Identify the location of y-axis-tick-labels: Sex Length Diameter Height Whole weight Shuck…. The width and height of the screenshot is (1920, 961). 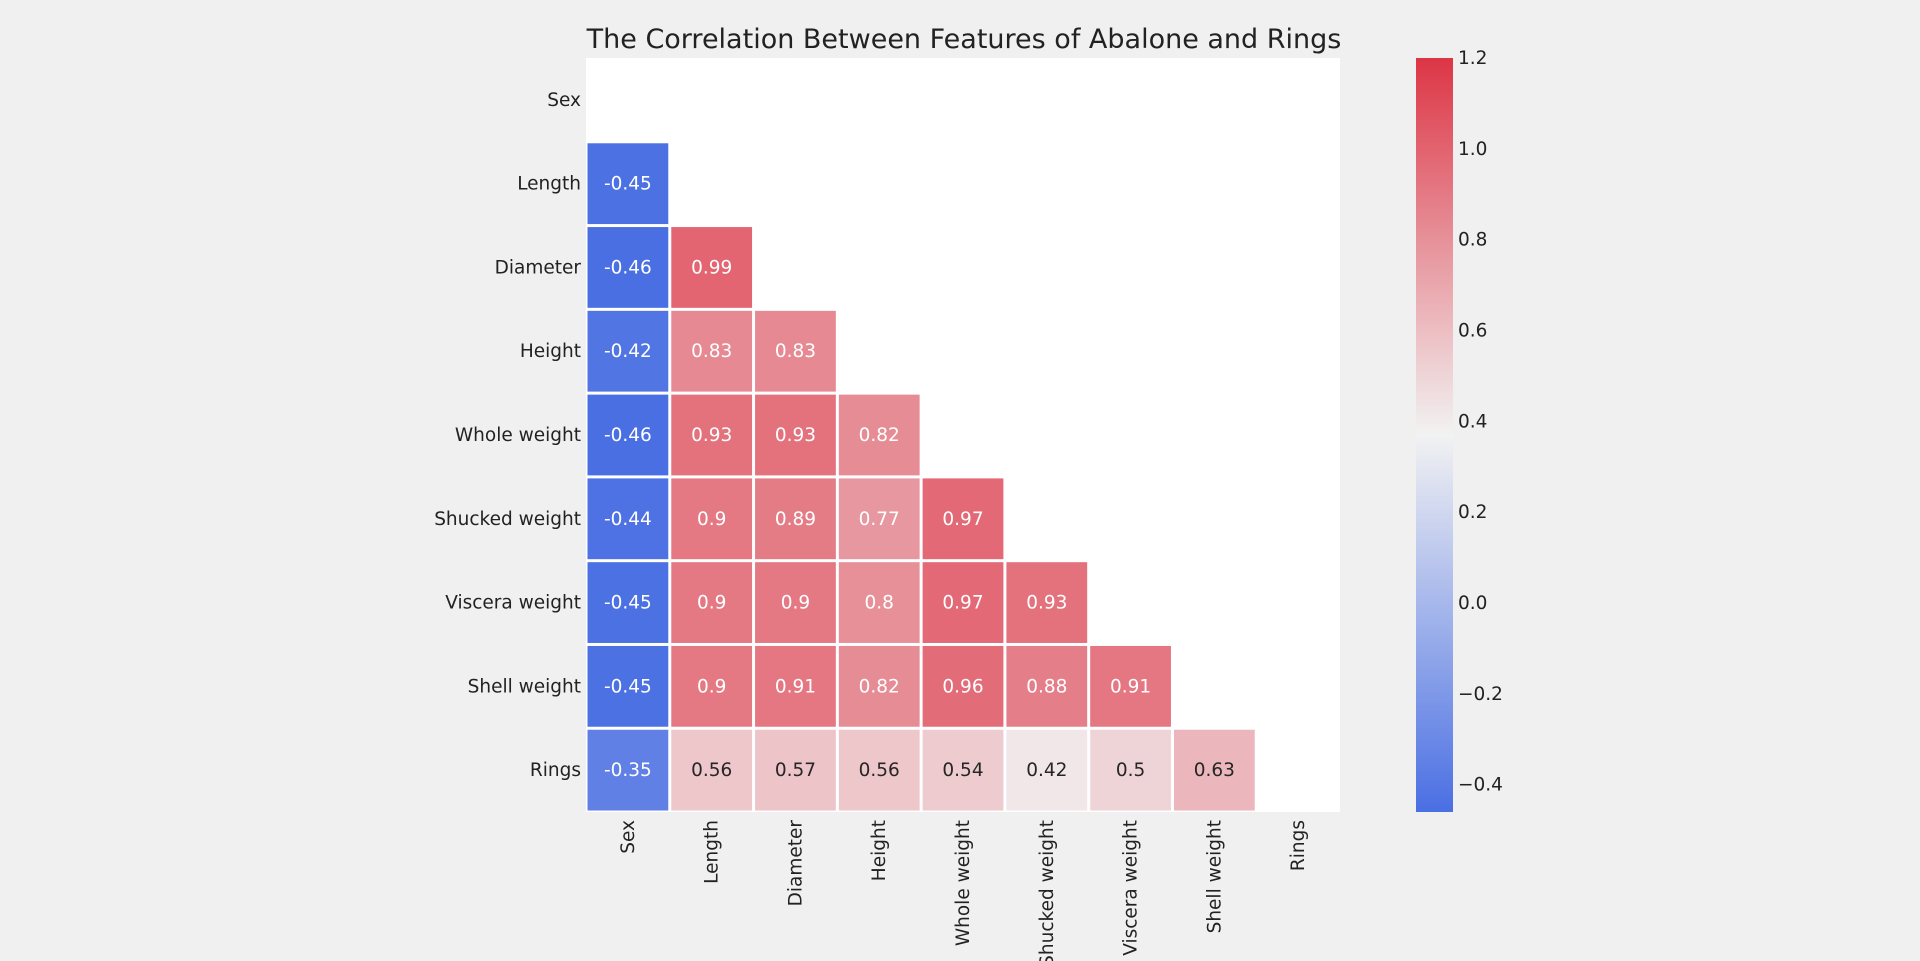
(507, 435).